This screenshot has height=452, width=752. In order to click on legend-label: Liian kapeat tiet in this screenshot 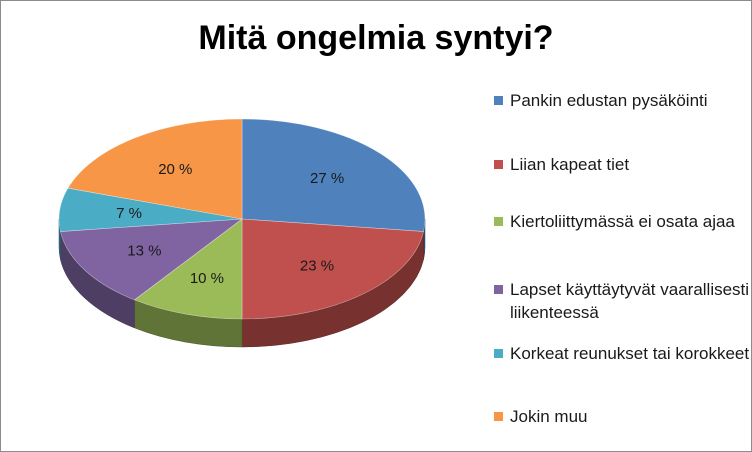, I will do `click(570, 164)`.